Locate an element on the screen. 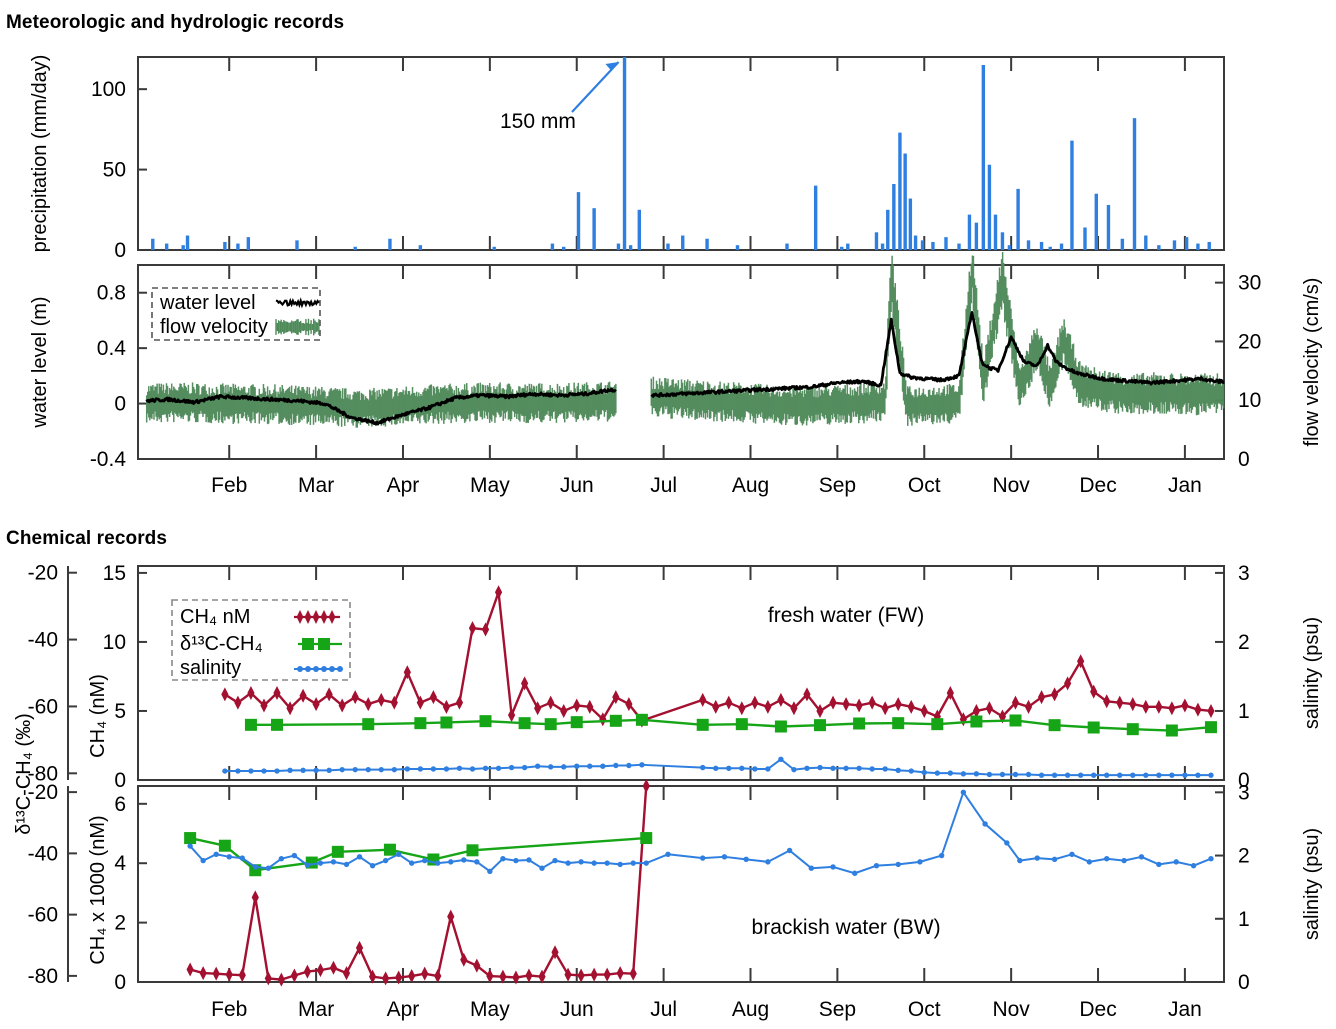  ch4-x1000-axis-label: CH₄ x 1000 (nM) is located at coordinates (98, 889).